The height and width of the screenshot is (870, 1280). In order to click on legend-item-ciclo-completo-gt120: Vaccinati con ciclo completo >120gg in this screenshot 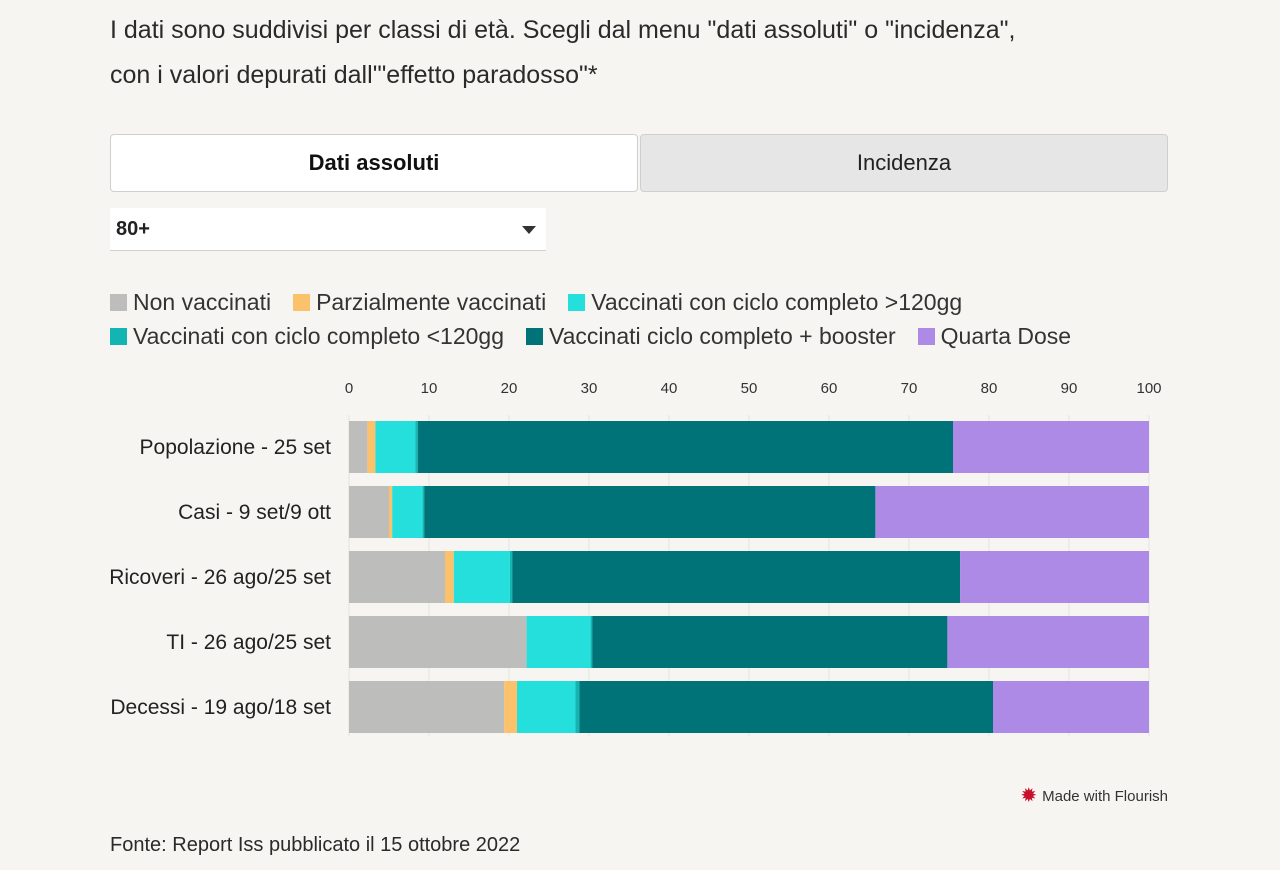, I will do `click(765, 302)`.